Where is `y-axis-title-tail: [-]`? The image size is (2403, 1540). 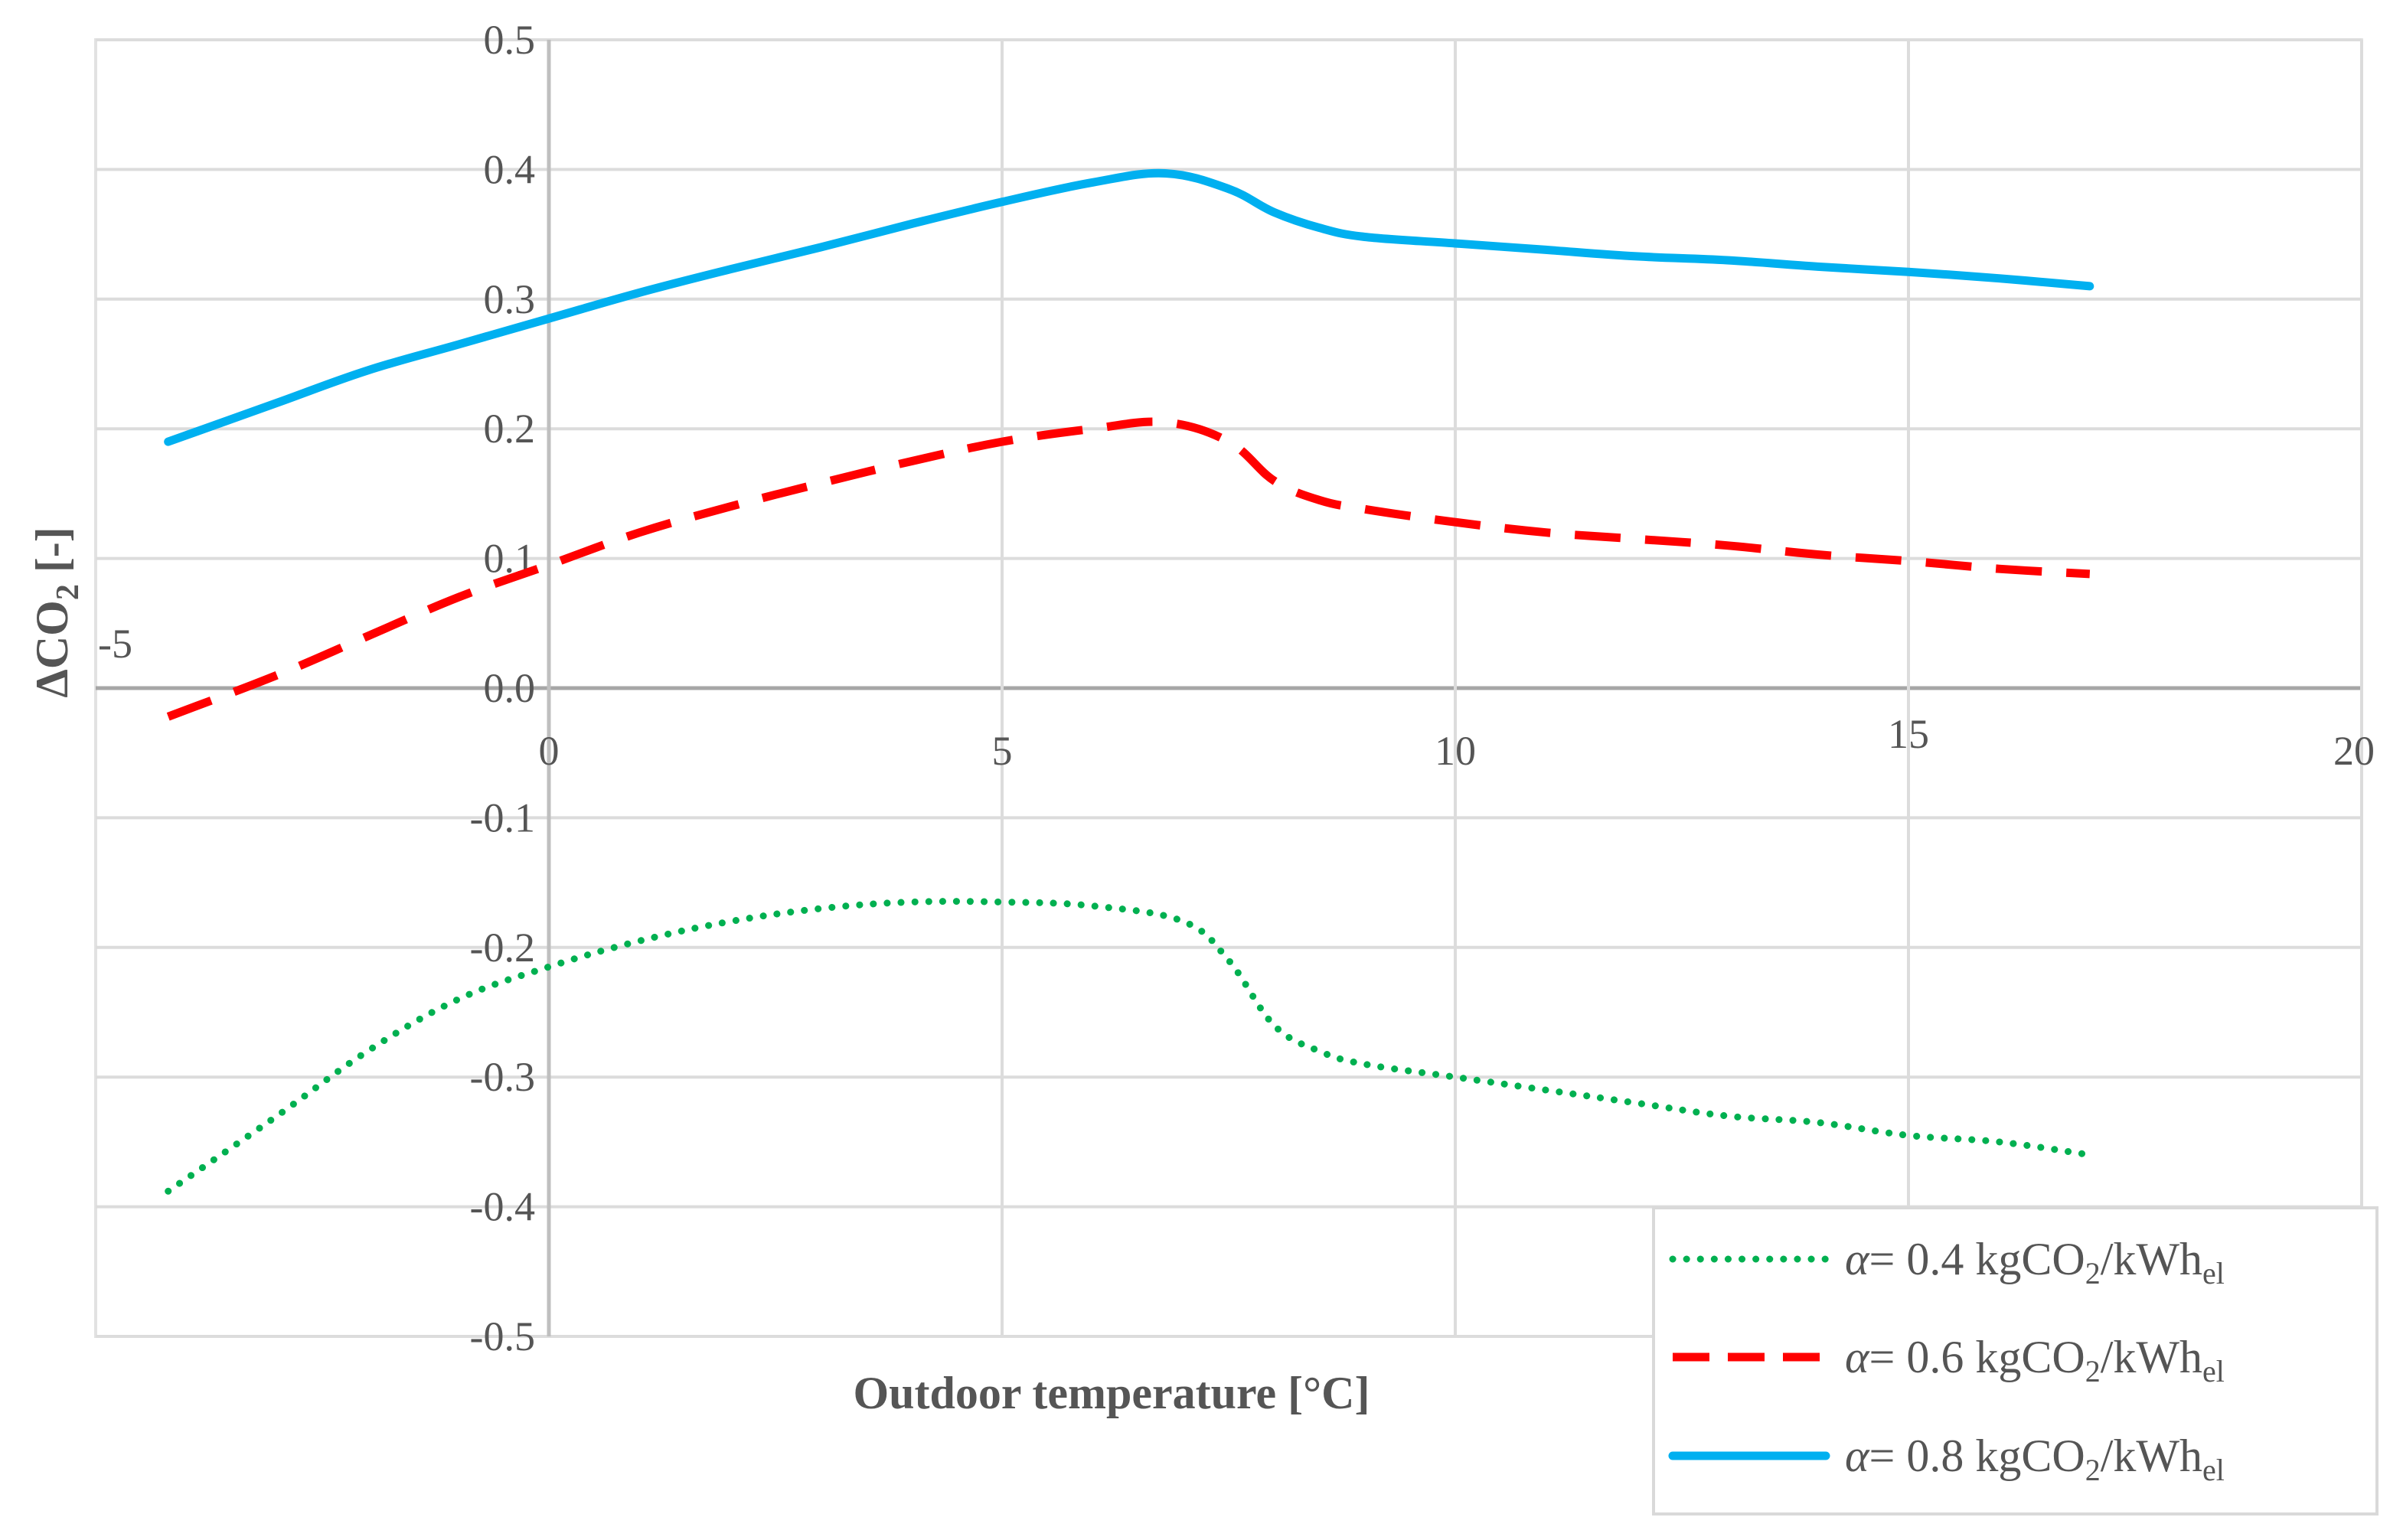
y-axis-title-tail: [-] is located at coordinates (52, 555).